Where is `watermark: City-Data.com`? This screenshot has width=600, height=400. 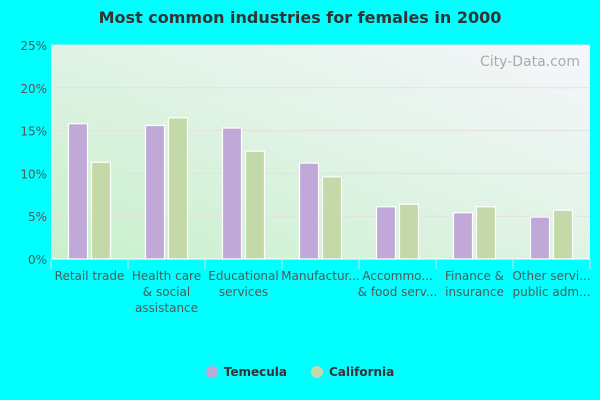 watermark: City-Data.com is located at coordinates (530, 62).